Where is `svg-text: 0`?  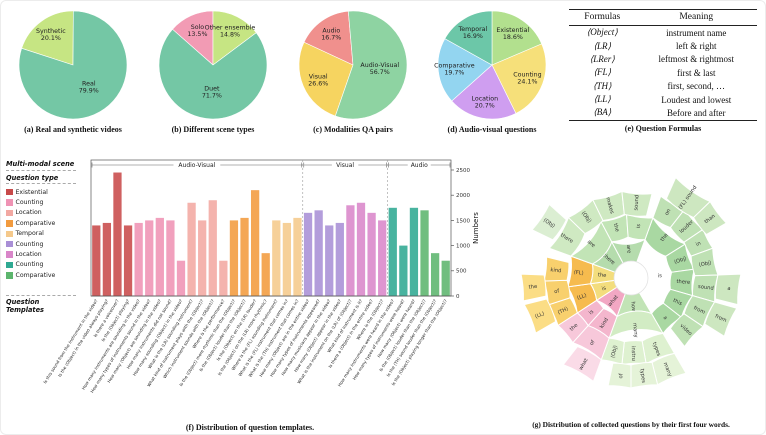 svg-text: 0 is located at coordinates (458, 297).